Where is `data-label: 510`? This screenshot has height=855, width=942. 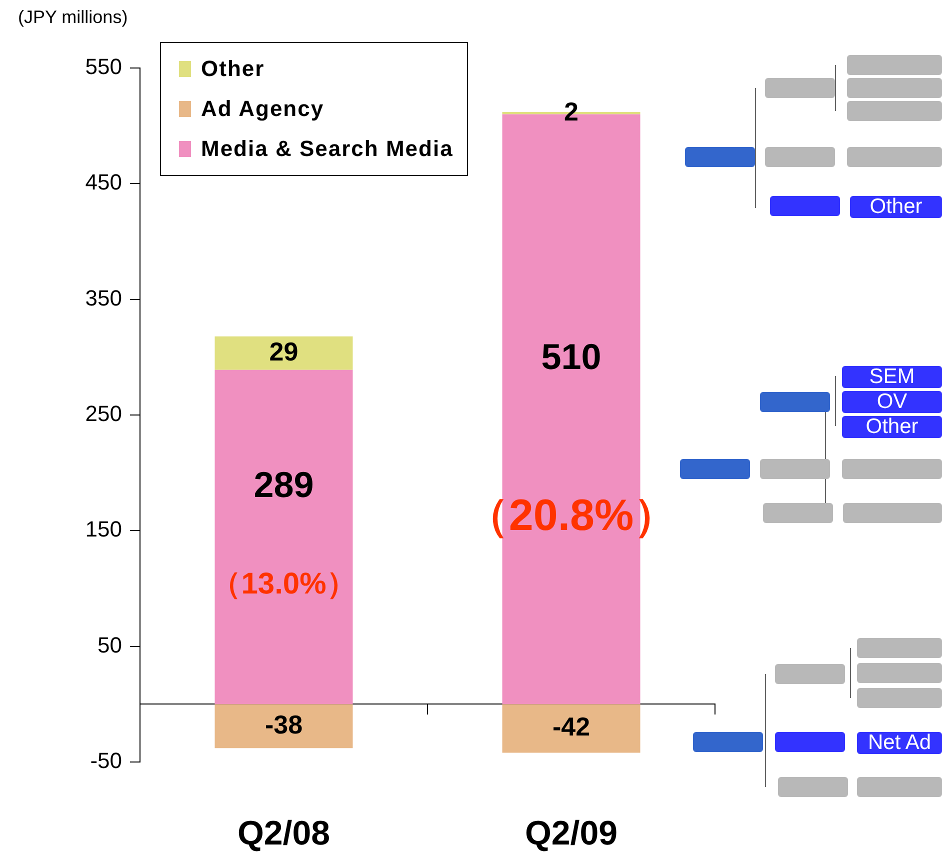 data-label: 510 is located at coordinates (571, 357).